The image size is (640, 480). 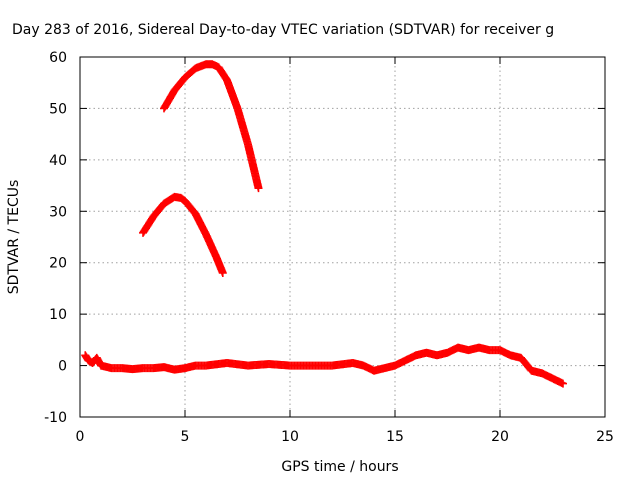 What do you see at coordinates (58, 264) in the screenshot?
I see `y-tick-label: 20` at bounding box center [58, 264].